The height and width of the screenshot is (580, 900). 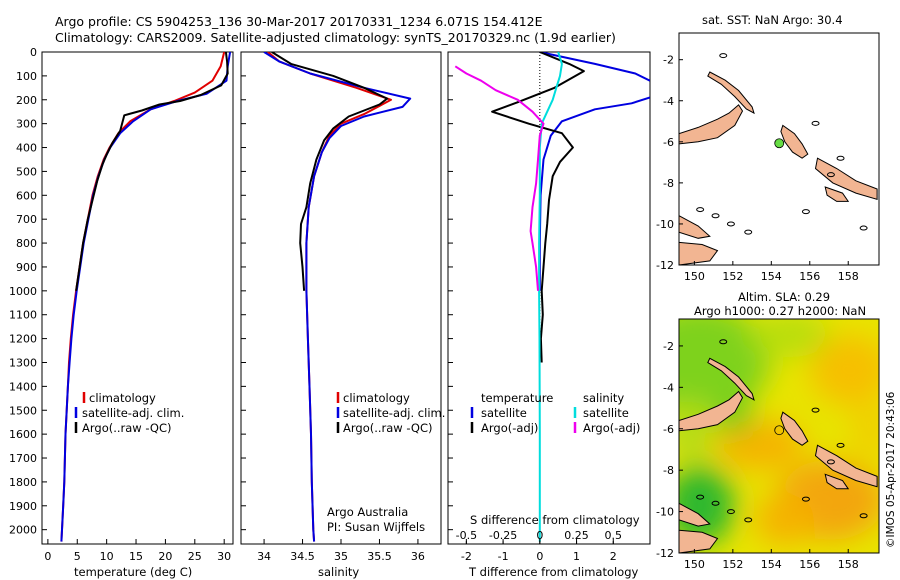 I want to click on argo-location-marker, so click(x=779, y=143).